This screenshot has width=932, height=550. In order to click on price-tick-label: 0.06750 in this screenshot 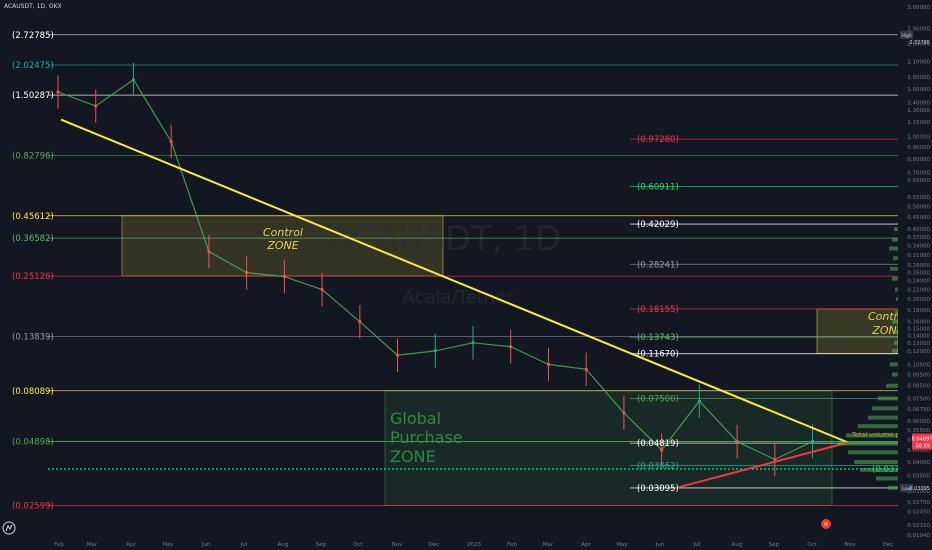, I will do `click(918, 410)`.